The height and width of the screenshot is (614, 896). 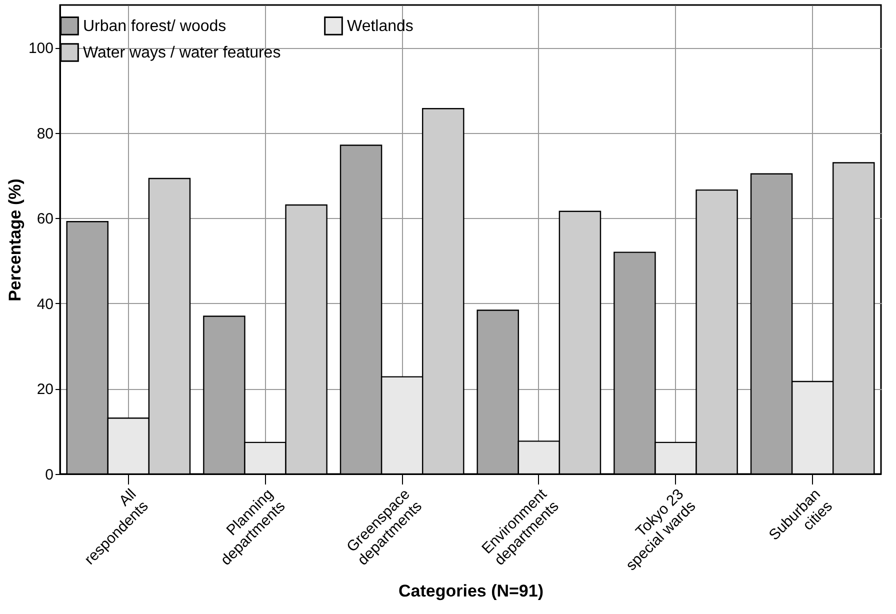 I want to click on legend-label: Urban forest/ woods, so click(x=154, y=26).